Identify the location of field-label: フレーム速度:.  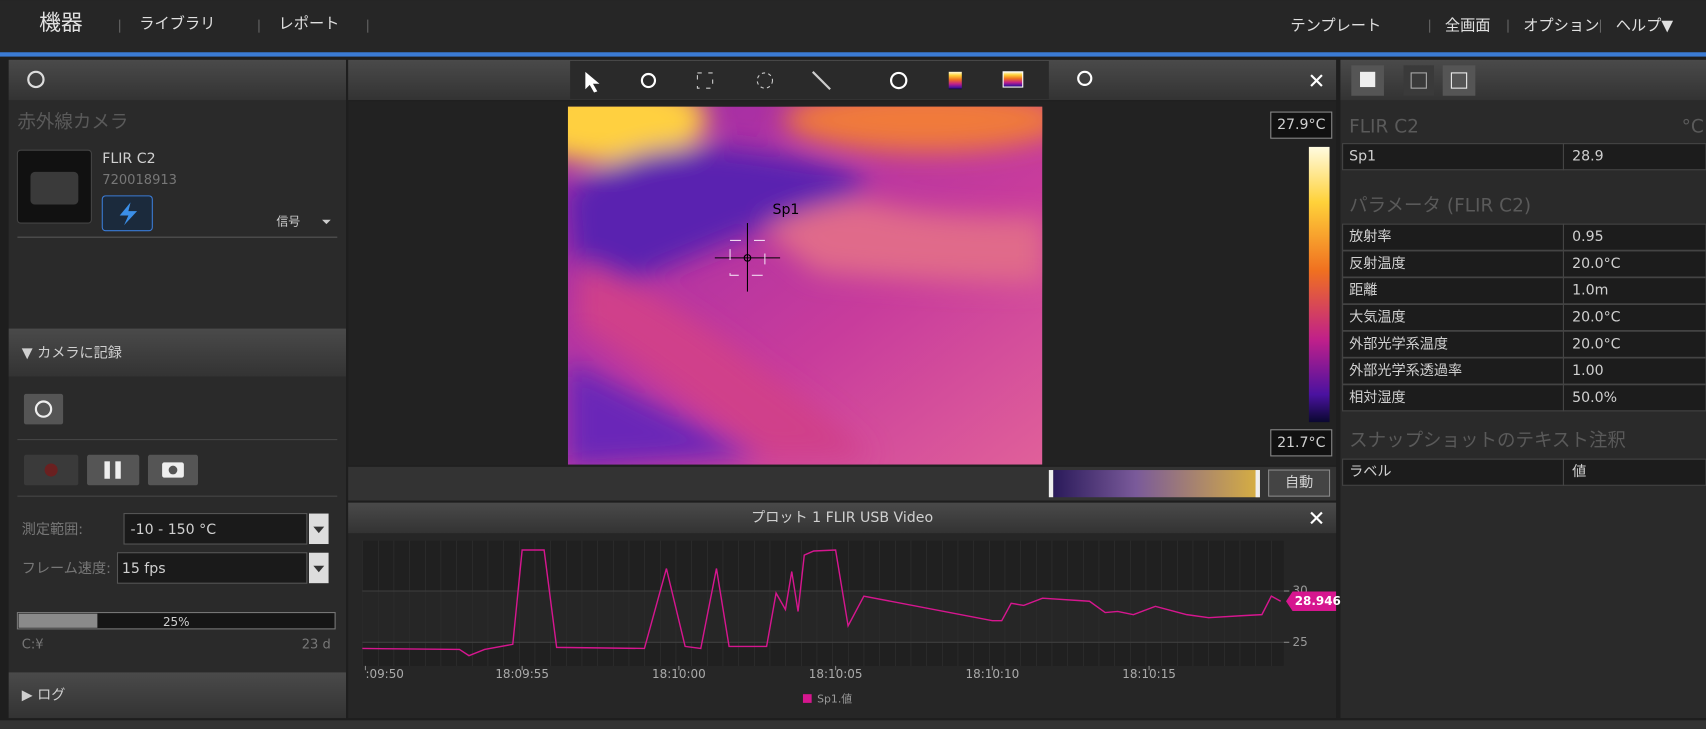
(66, 569).